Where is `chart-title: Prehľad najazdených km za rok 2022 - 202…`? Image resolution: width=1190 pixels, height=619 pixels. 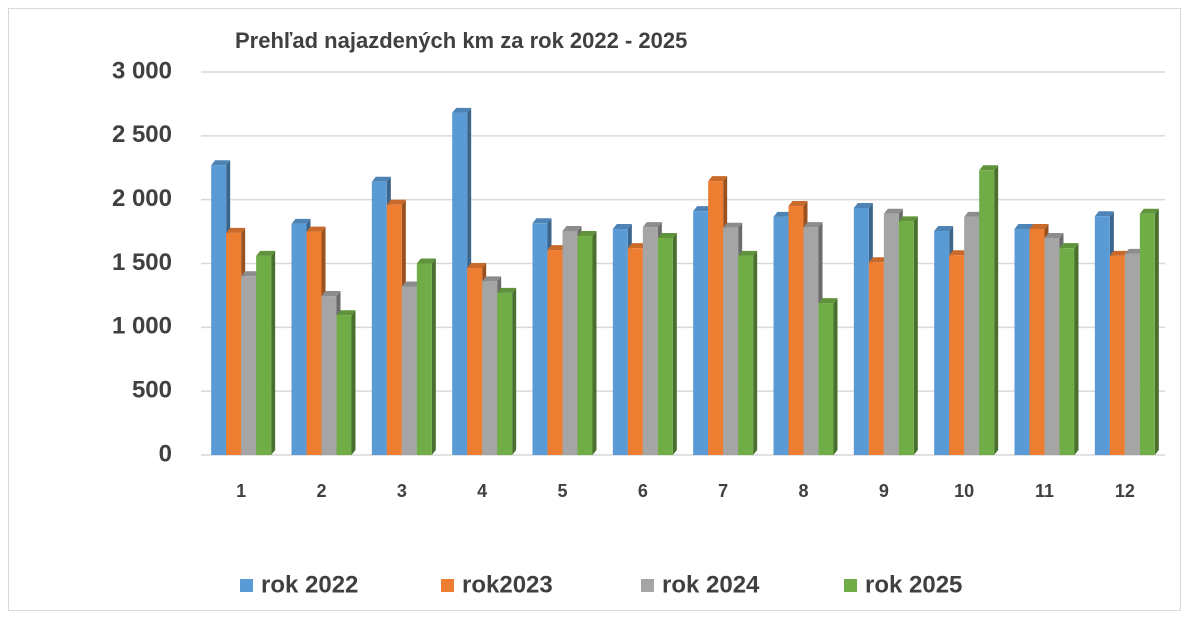 chart-title: Prehľad najazdených km za rok 2022 - 202… is located at coordinates (461, 40).